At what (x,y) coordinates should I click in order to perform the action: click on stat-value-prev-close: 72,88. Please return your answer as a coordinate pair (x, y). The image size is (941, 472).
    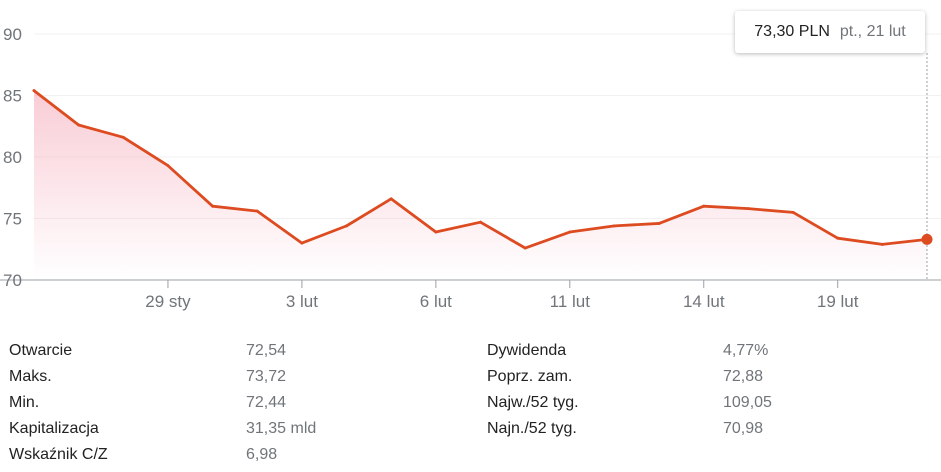
    Looking at the image, I should click on (743, 376).